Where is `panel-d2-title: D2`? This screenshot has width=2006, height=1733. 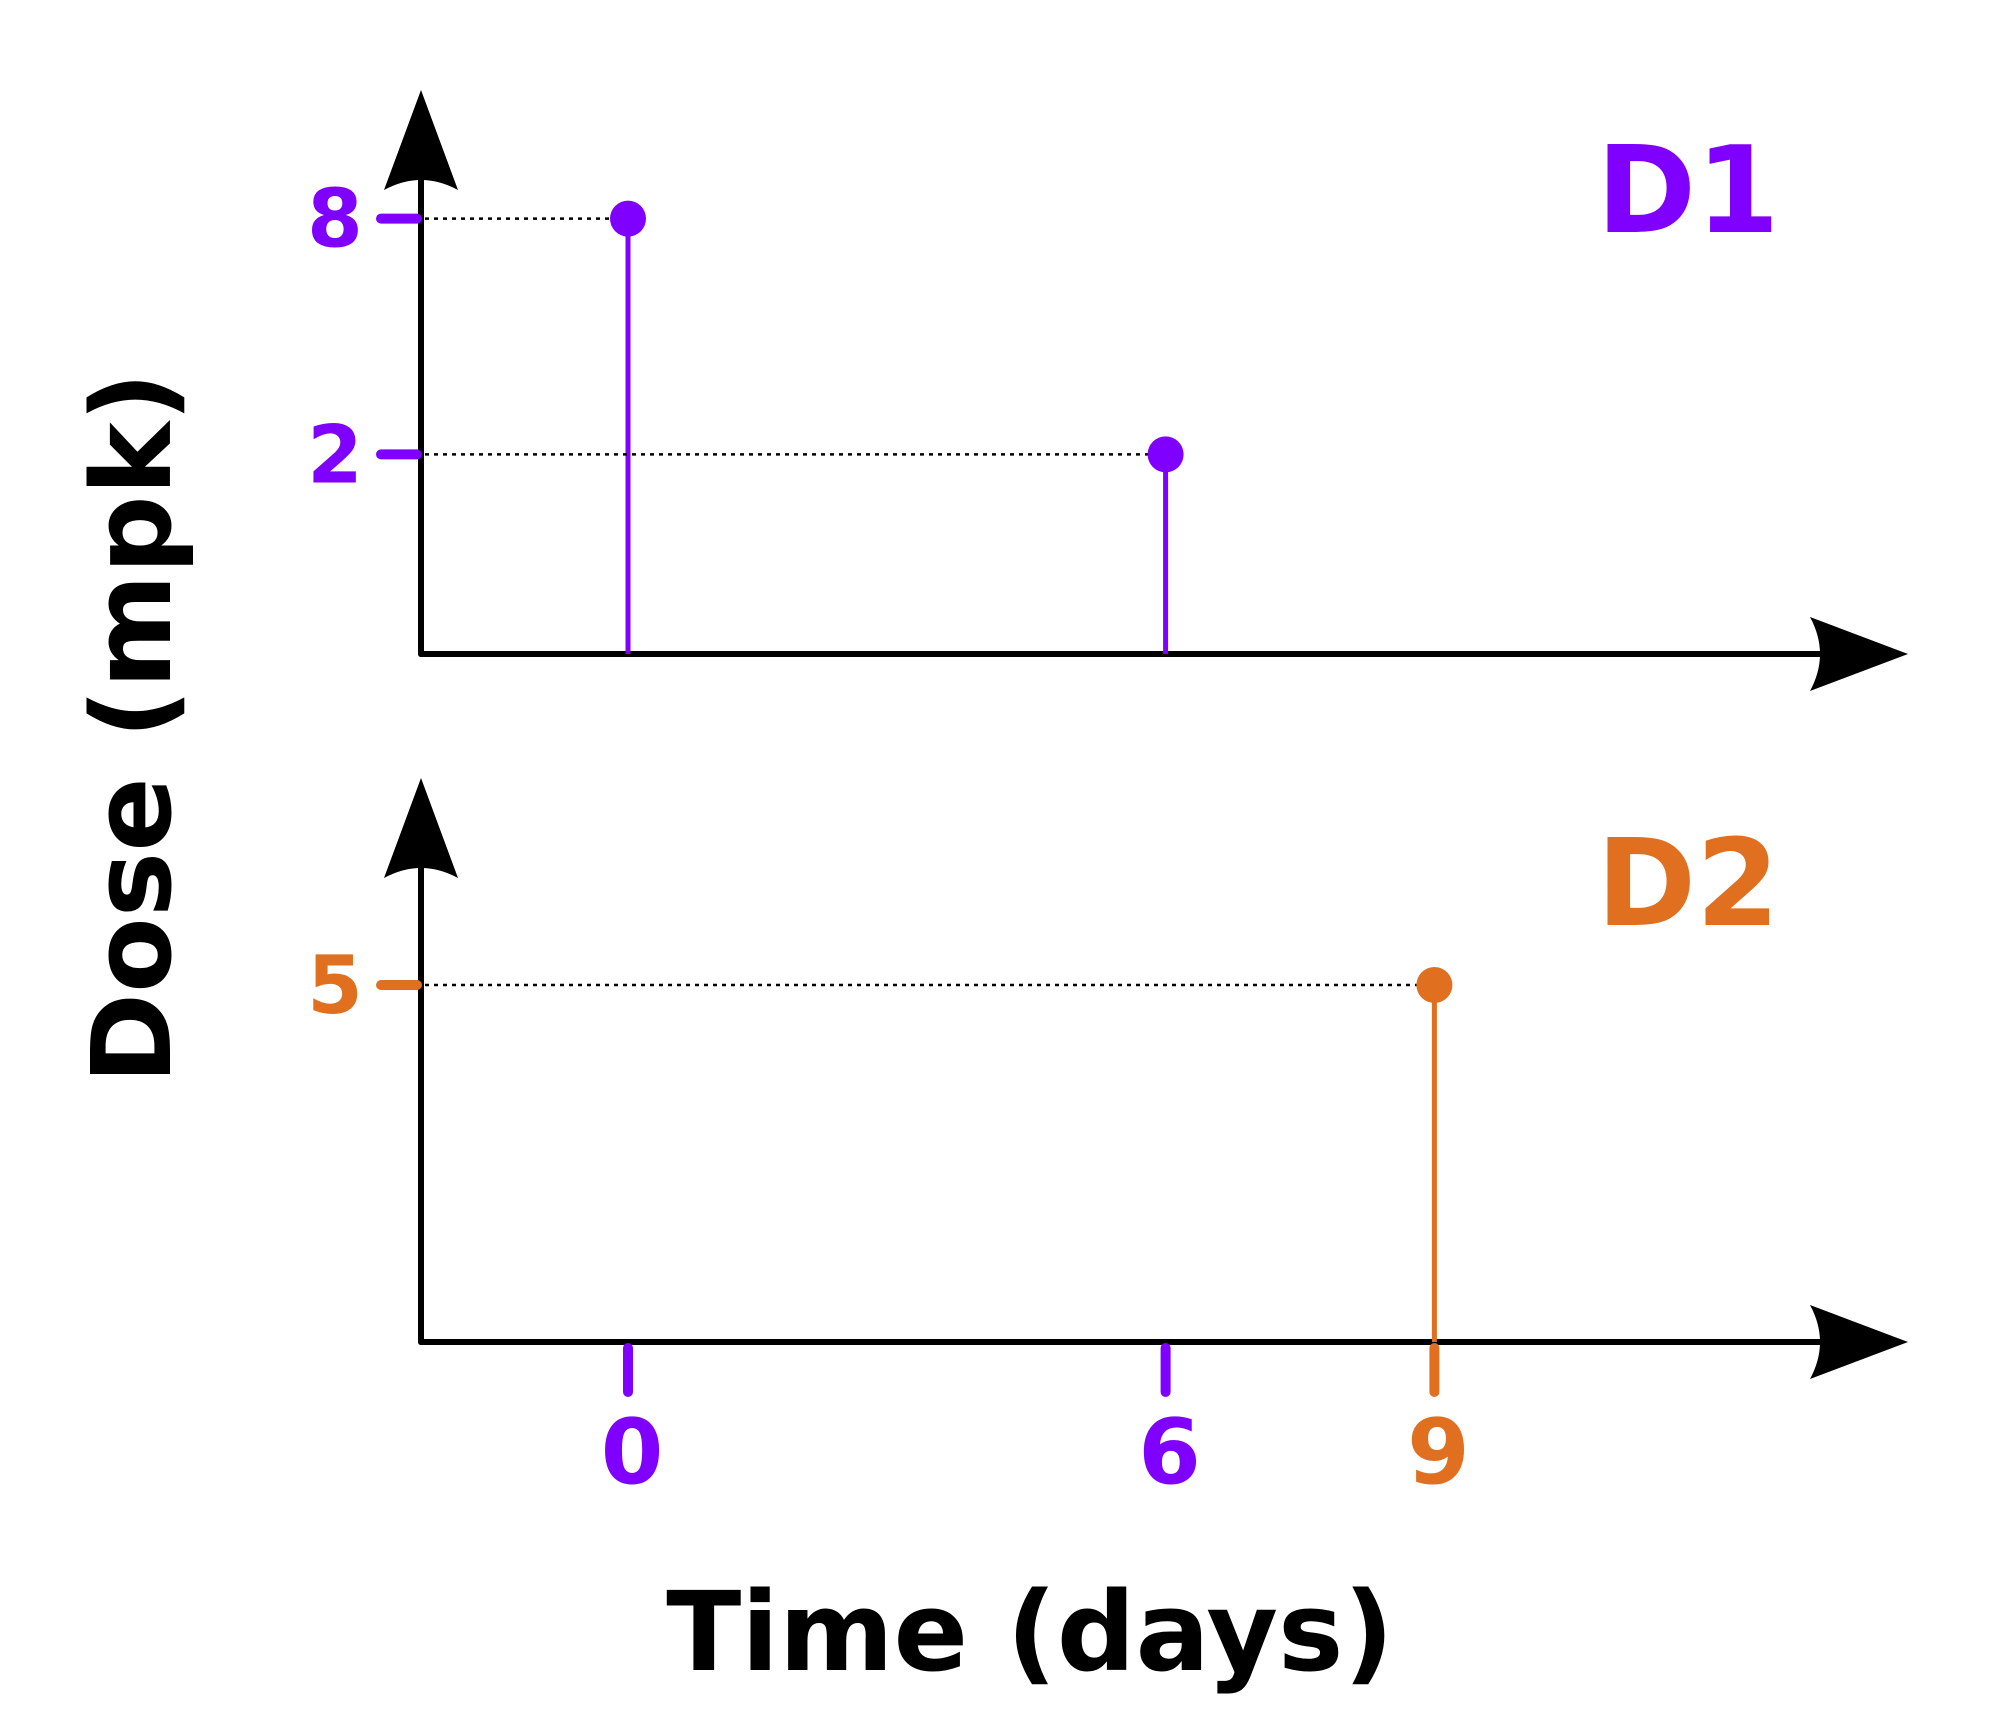 panel-d2-title: D2 is located at coordinates (1687, 884).